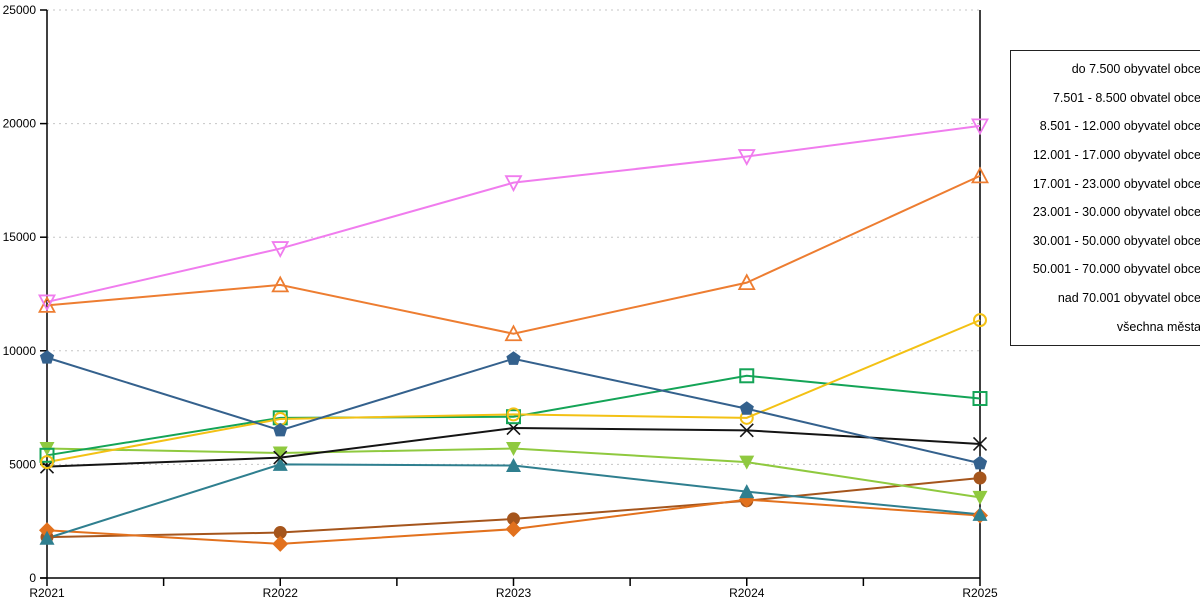 This screenshot has height=600, width=1200. I want to click on y-tick-label: 5000, so click(22, 464).